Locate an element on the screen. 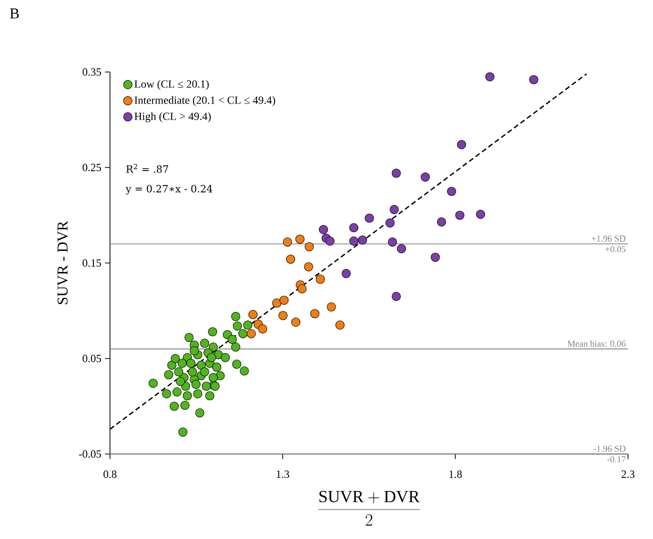 This screenshot has height=539, width=653. y-tick-label: 0.25 is located at coordinates (92, 168).